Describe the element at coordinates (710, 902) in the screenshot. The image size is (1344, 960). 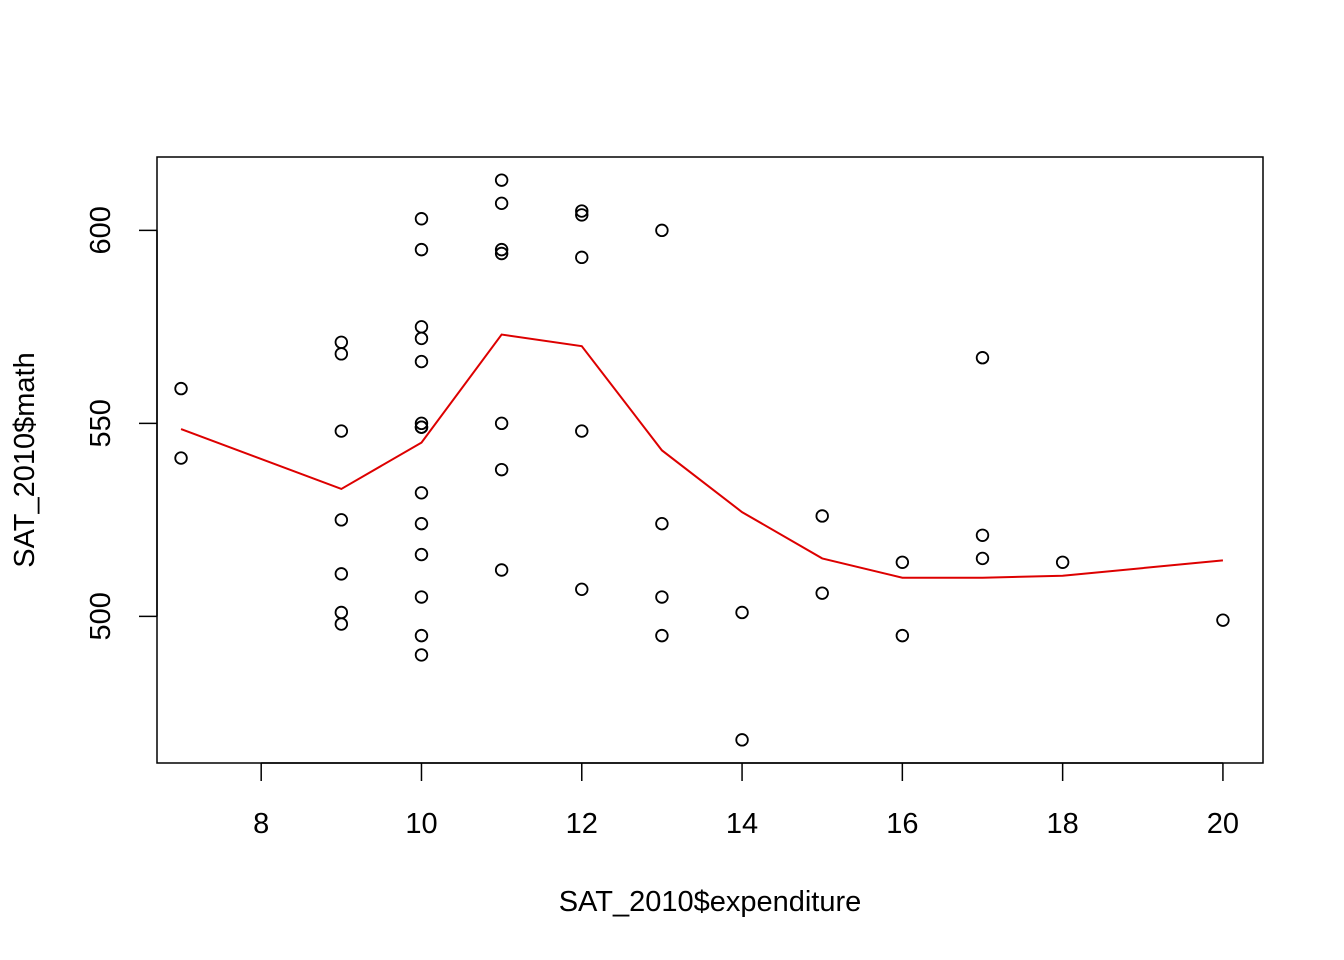
I see `x-axis-title: SAT_2010$expenditure` at that location.